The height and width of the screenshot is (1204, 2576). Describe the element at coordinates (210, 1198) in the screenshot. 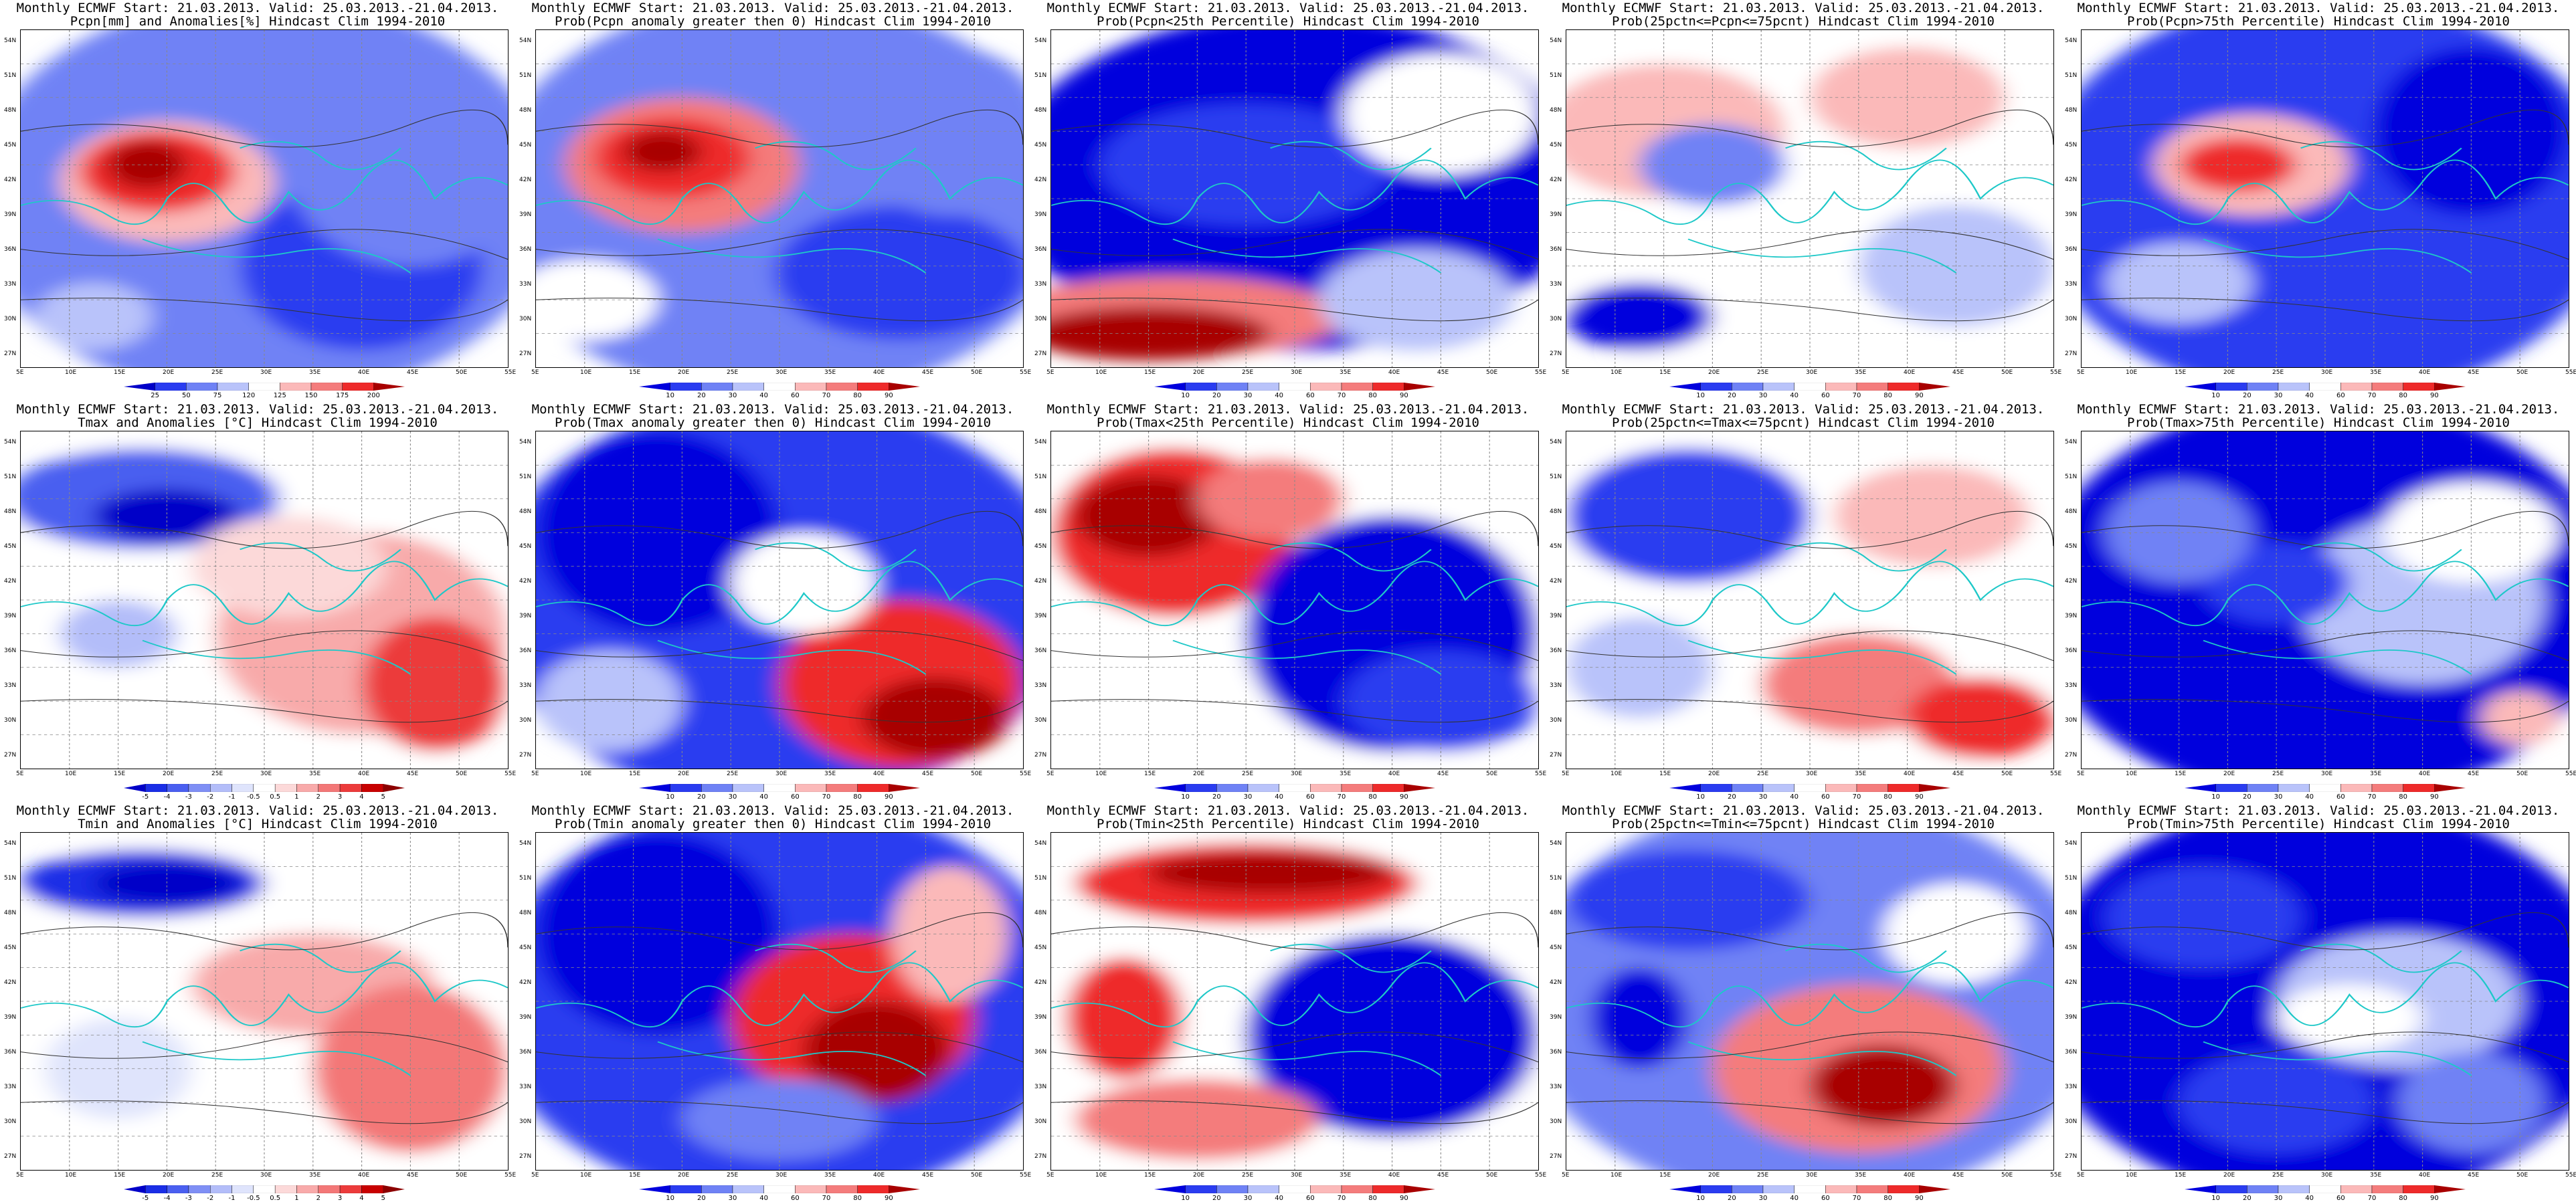

I see `colorbar-label: -2` at that location.